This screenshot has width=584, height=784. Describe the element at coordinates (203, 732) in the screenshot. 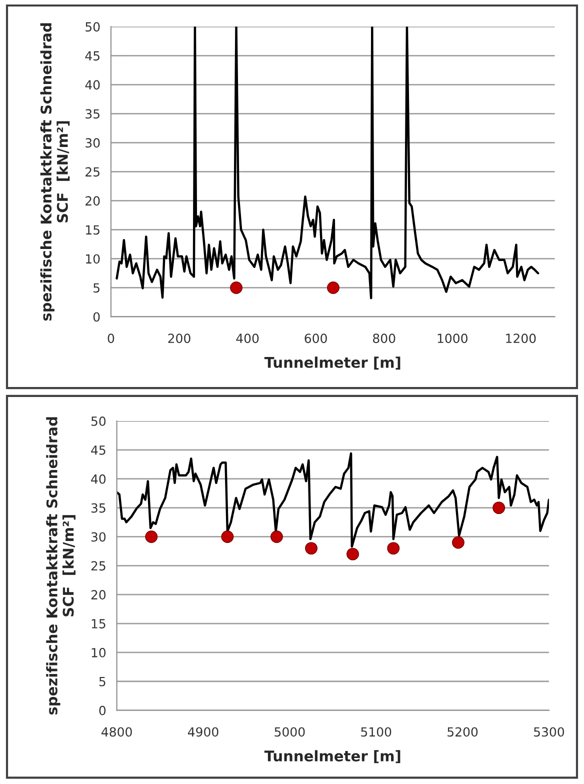

I see `x-tick-label: 4900` at that location.